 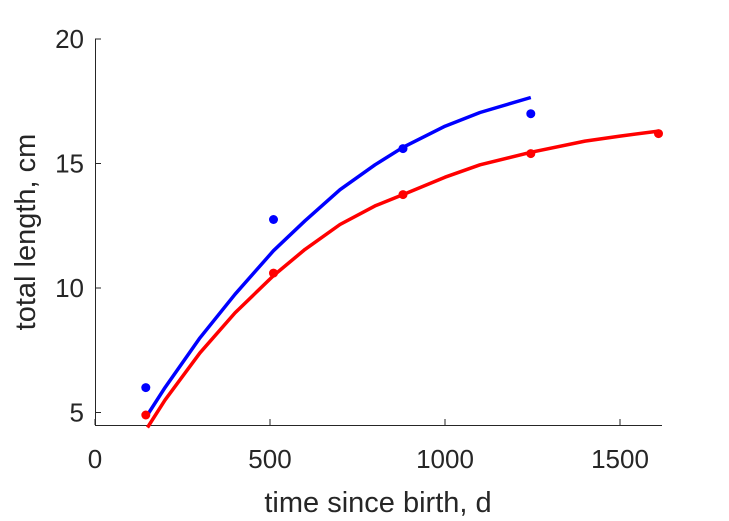 I want to click on x-axis-label: time since birth, d, so click(x=377, y=503).